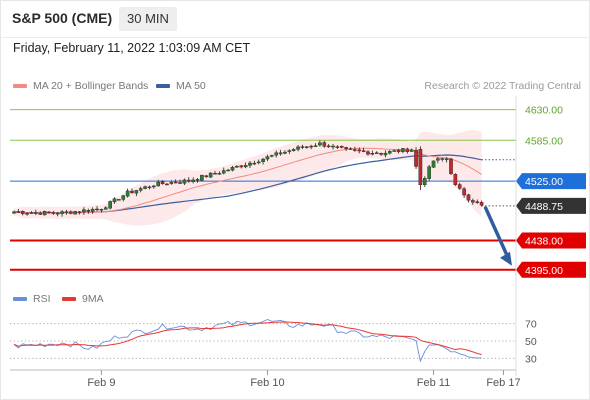  Describe the element at coordinates (544, 241) in the screenshot. I see `level-label-4438.00: 4438.00` at that location.